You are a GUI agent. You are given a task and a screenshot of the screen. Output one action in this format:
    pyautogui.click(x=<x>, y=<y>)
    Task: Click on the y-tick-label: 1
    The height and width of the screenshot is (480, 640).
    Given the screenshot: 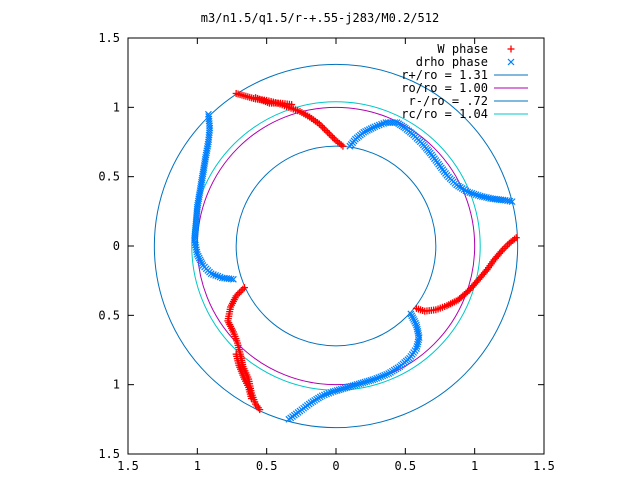 What is the action you would take?
    pyautogui.click(x=116, y=385)
    